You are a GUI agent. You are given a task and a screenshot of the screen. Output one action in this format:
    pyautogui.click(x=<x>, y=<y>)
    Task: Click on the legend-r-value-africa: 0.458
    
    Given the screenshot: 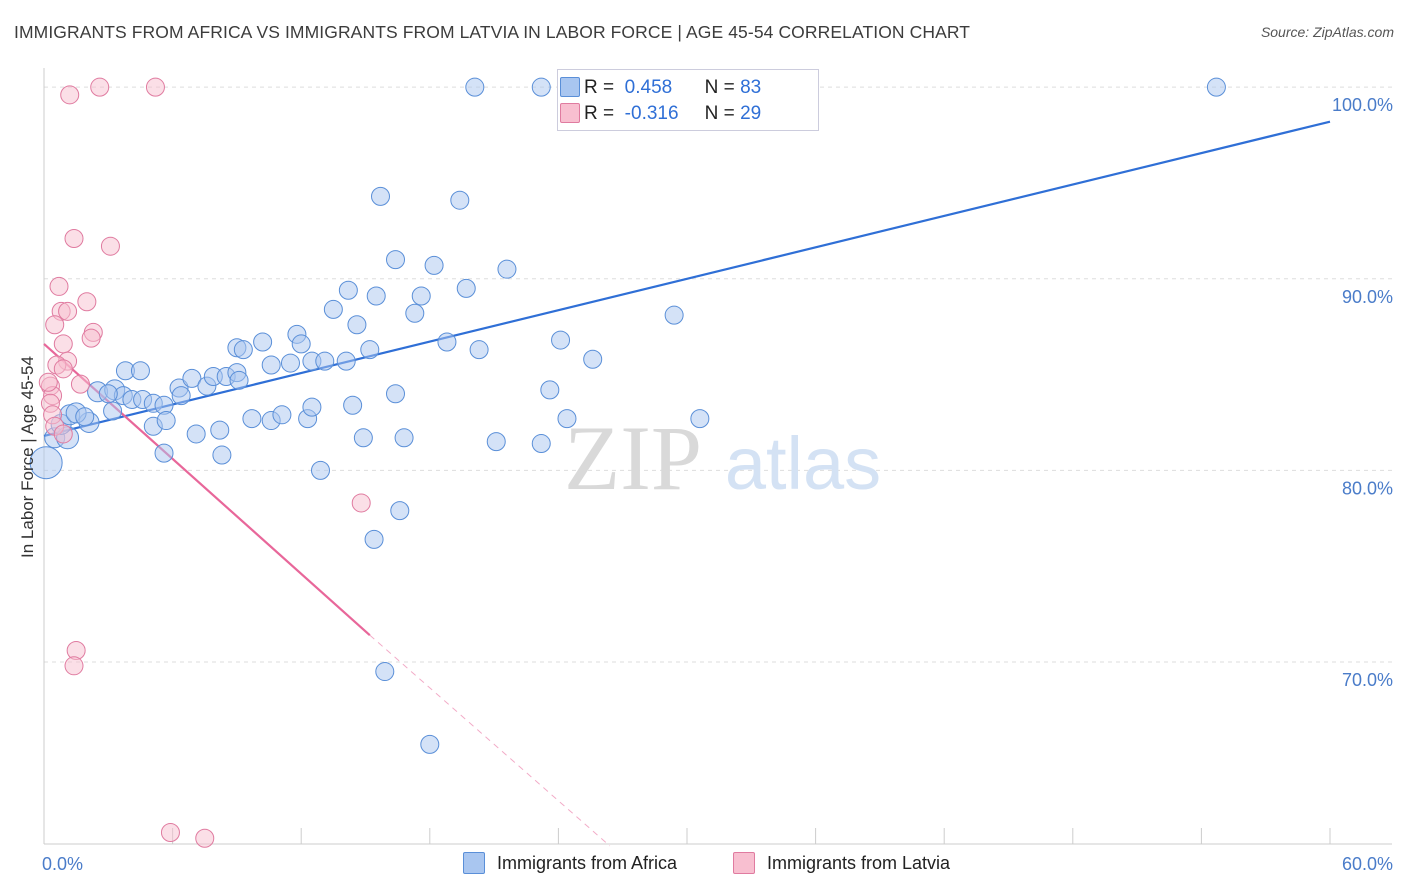 What is the action you would take?
    pyautogui.click(x=648, y=87)
    